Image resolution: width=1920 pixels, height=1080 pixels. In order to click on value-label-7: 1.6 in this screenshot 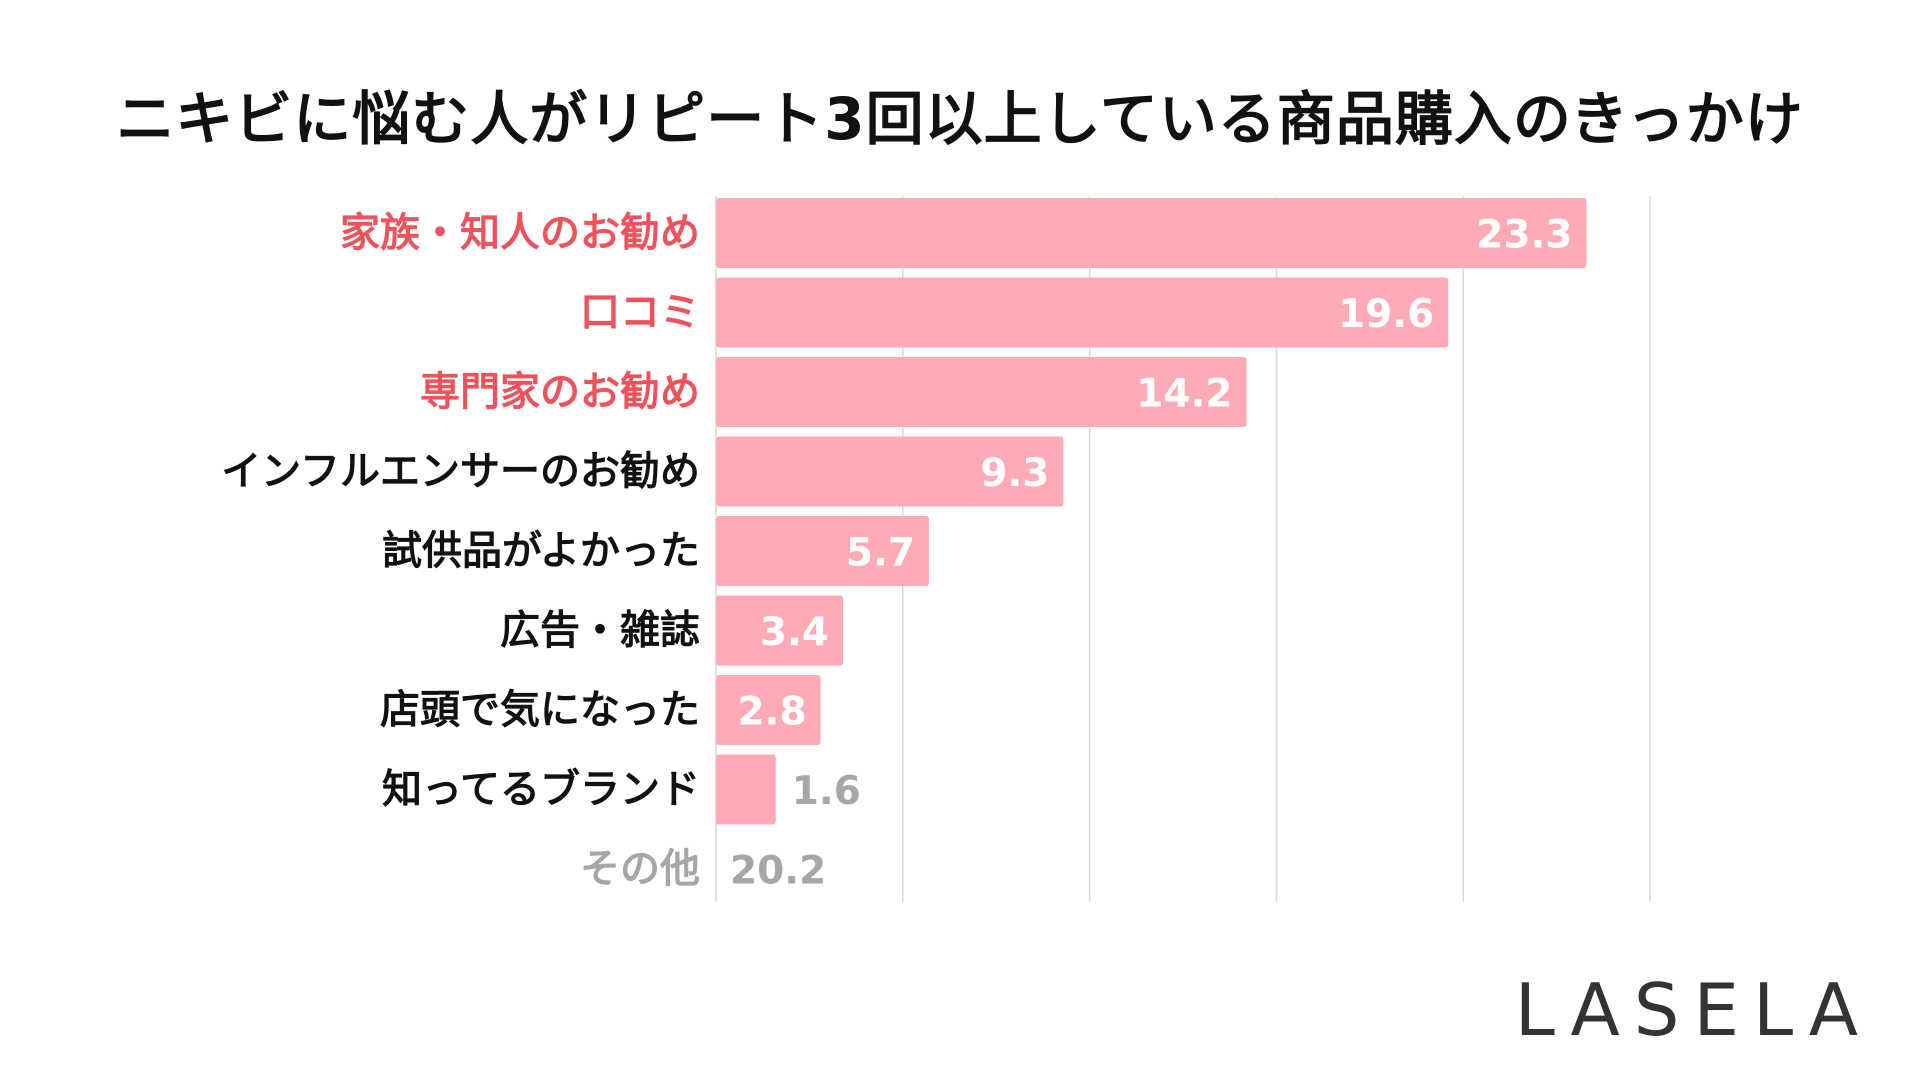, I will do `click(826, 791)`.